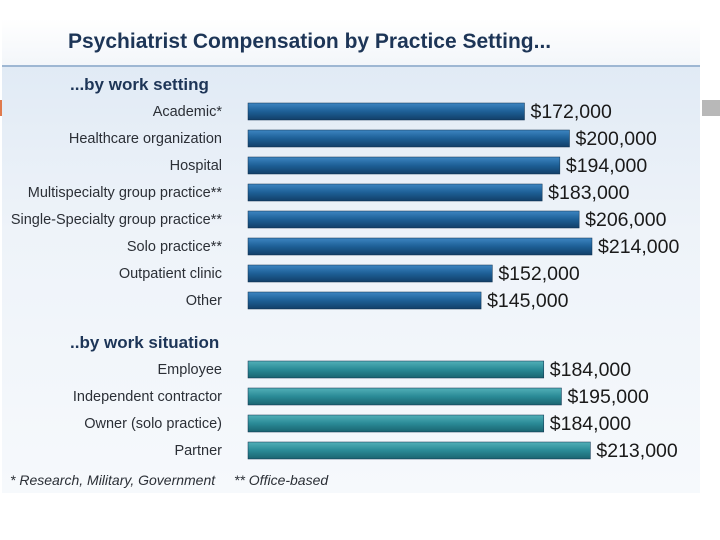 This screenshot has height=540, width=720. What do you see at coordinates (625, 220) in the screenshot?
I see `value-label: $206,000` at bounding box center [625, 220].